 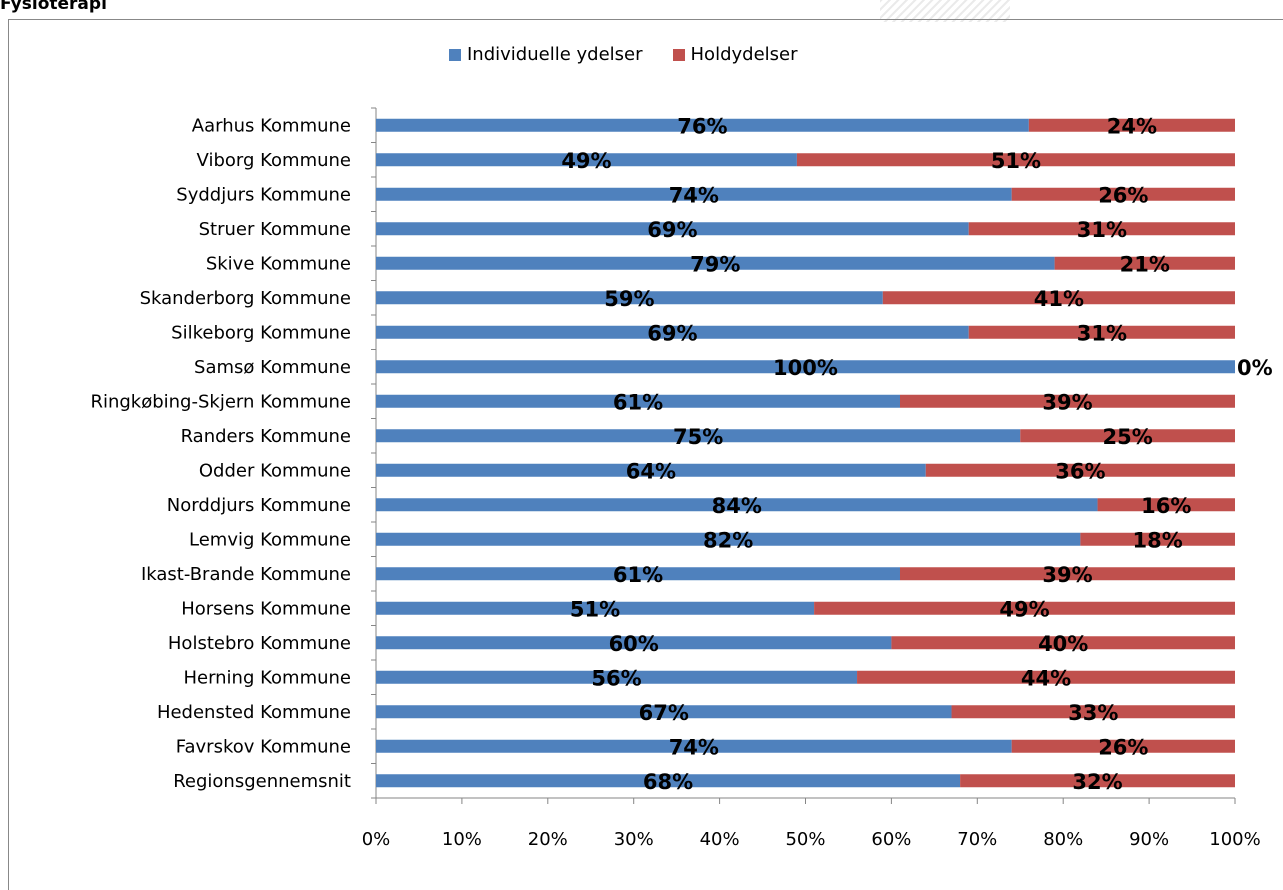 What do you see at coordinates (945, 11) in the screenshot?
I see `watermark-pattern` at bounding box center [945, 11].